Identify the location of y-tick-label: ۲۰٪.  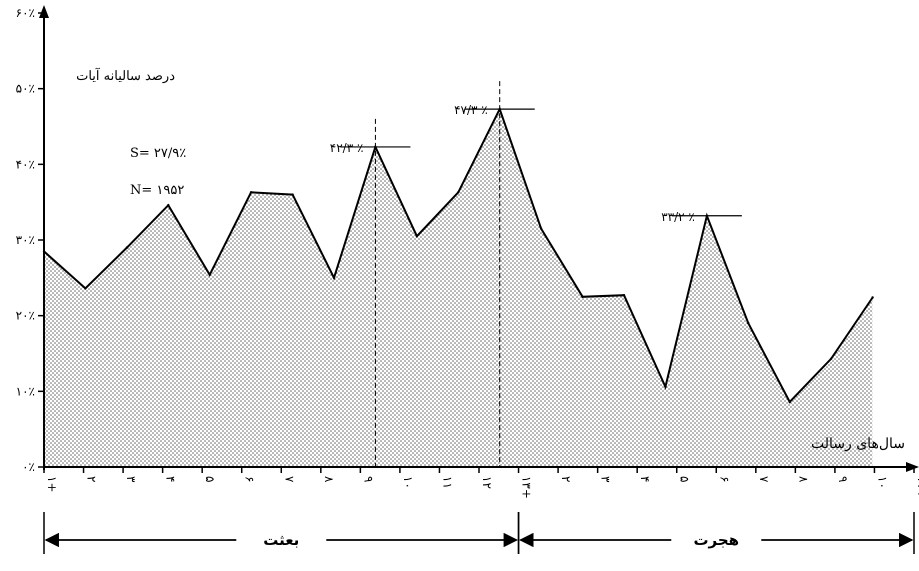
(25, 316).